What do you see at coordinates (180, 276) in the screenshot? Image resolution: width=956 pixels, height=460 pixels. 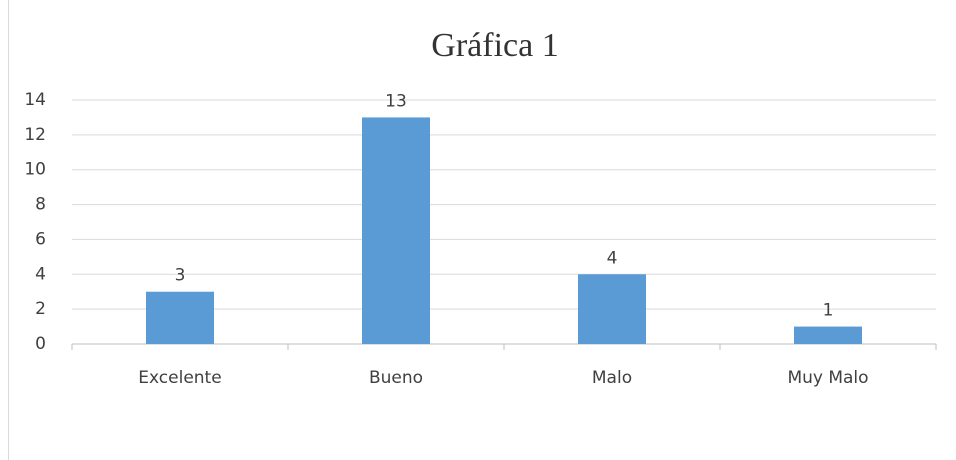 I see `data-label: 3` at bounding box center [180, 276].